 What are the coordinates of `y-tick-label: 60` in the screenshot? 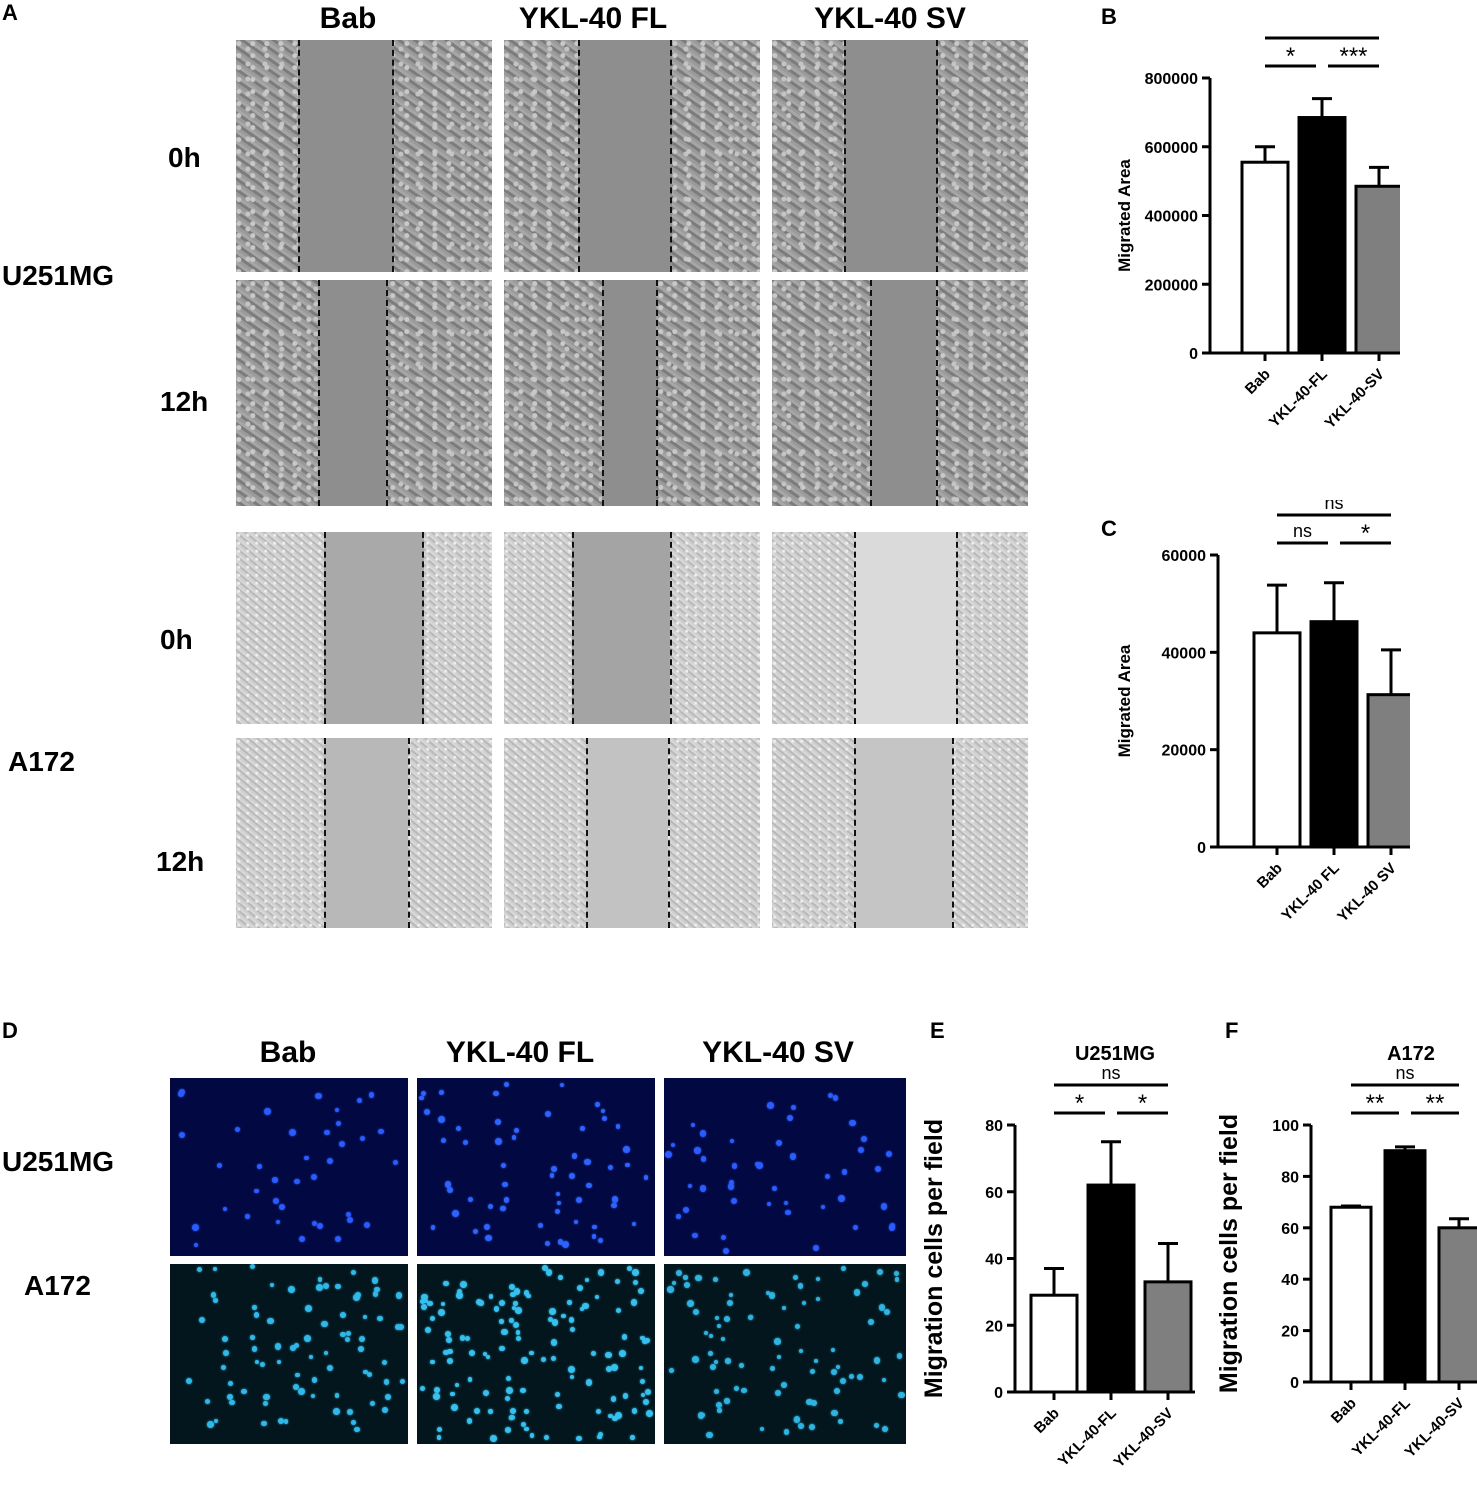 It's located at (994, 1193).